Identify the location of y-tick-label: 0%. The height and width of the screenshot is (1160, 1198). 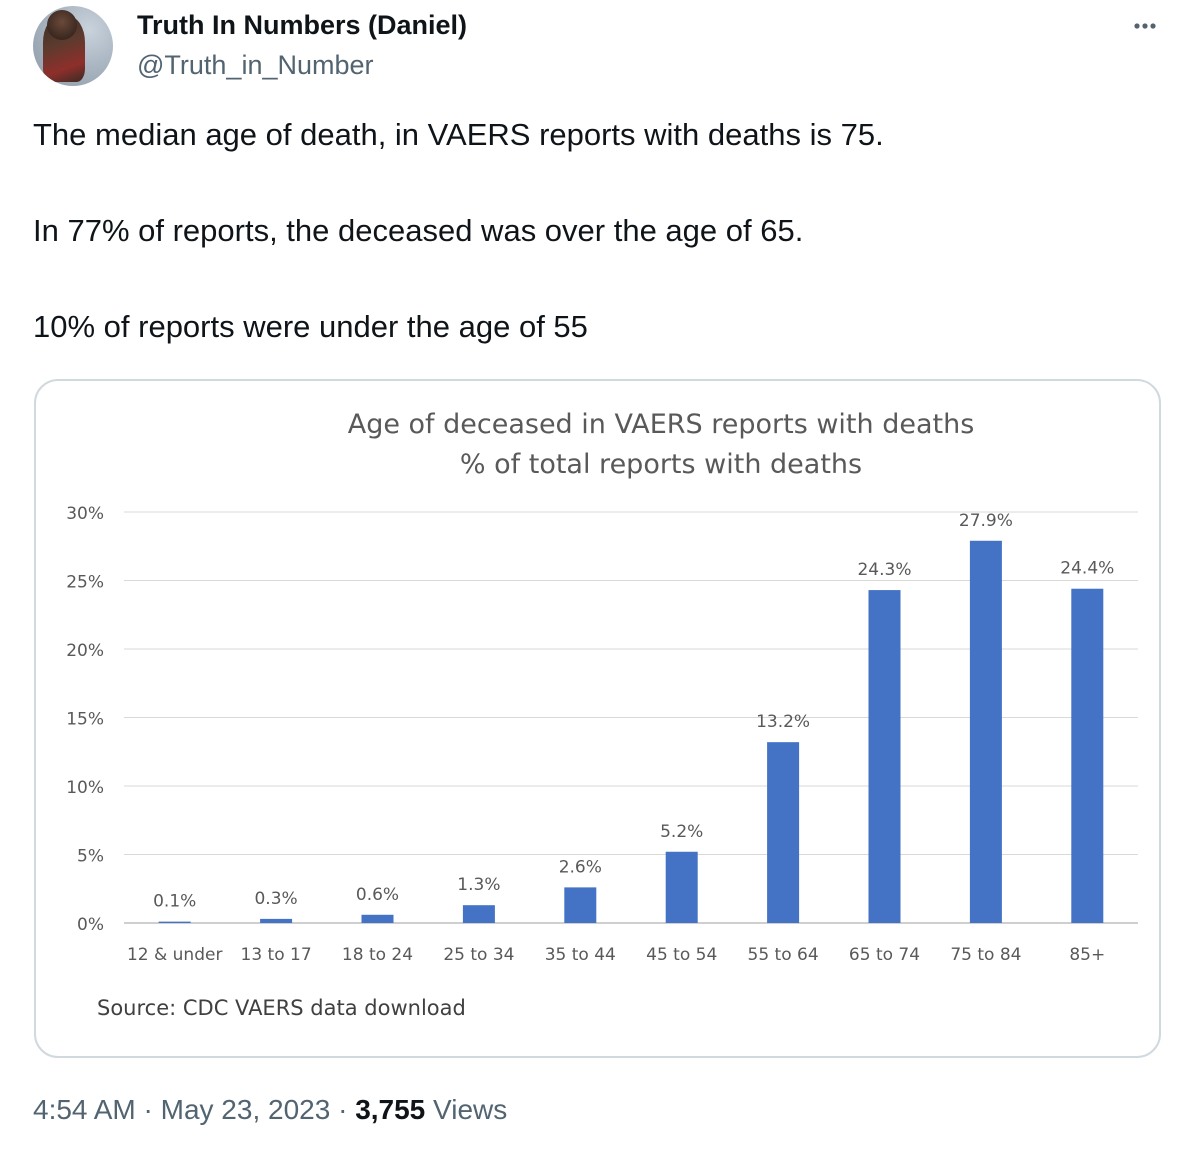
(90, 925).